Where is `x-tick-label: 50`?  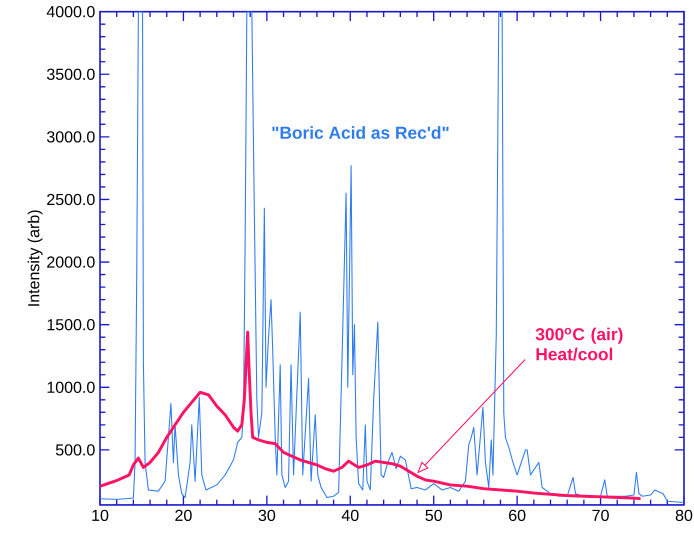
x-tick-label: 50 is located at coordinates (433, 516).